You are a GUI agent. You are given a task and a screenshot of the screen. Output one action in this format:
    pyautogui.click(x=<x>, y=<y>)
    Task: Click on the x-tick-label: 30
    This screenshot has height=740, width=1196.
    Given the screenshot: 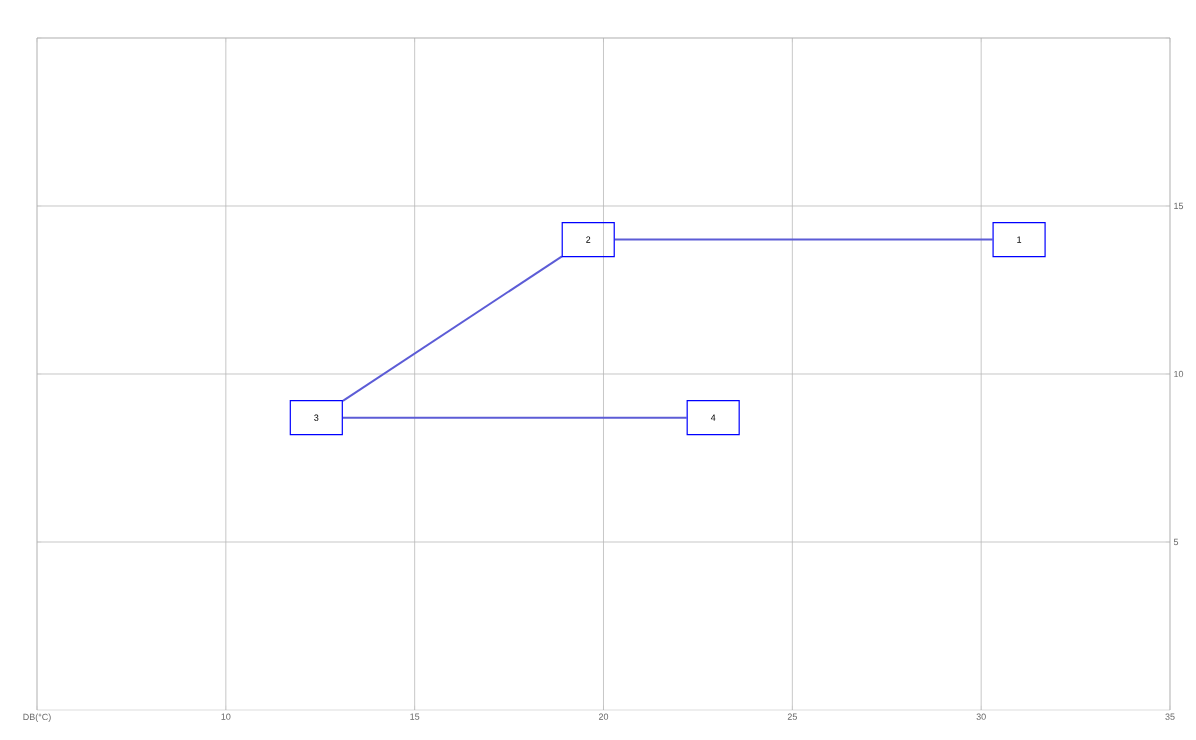 What is the action you would take?
    pyautogui.click(x=981, y=716)
    